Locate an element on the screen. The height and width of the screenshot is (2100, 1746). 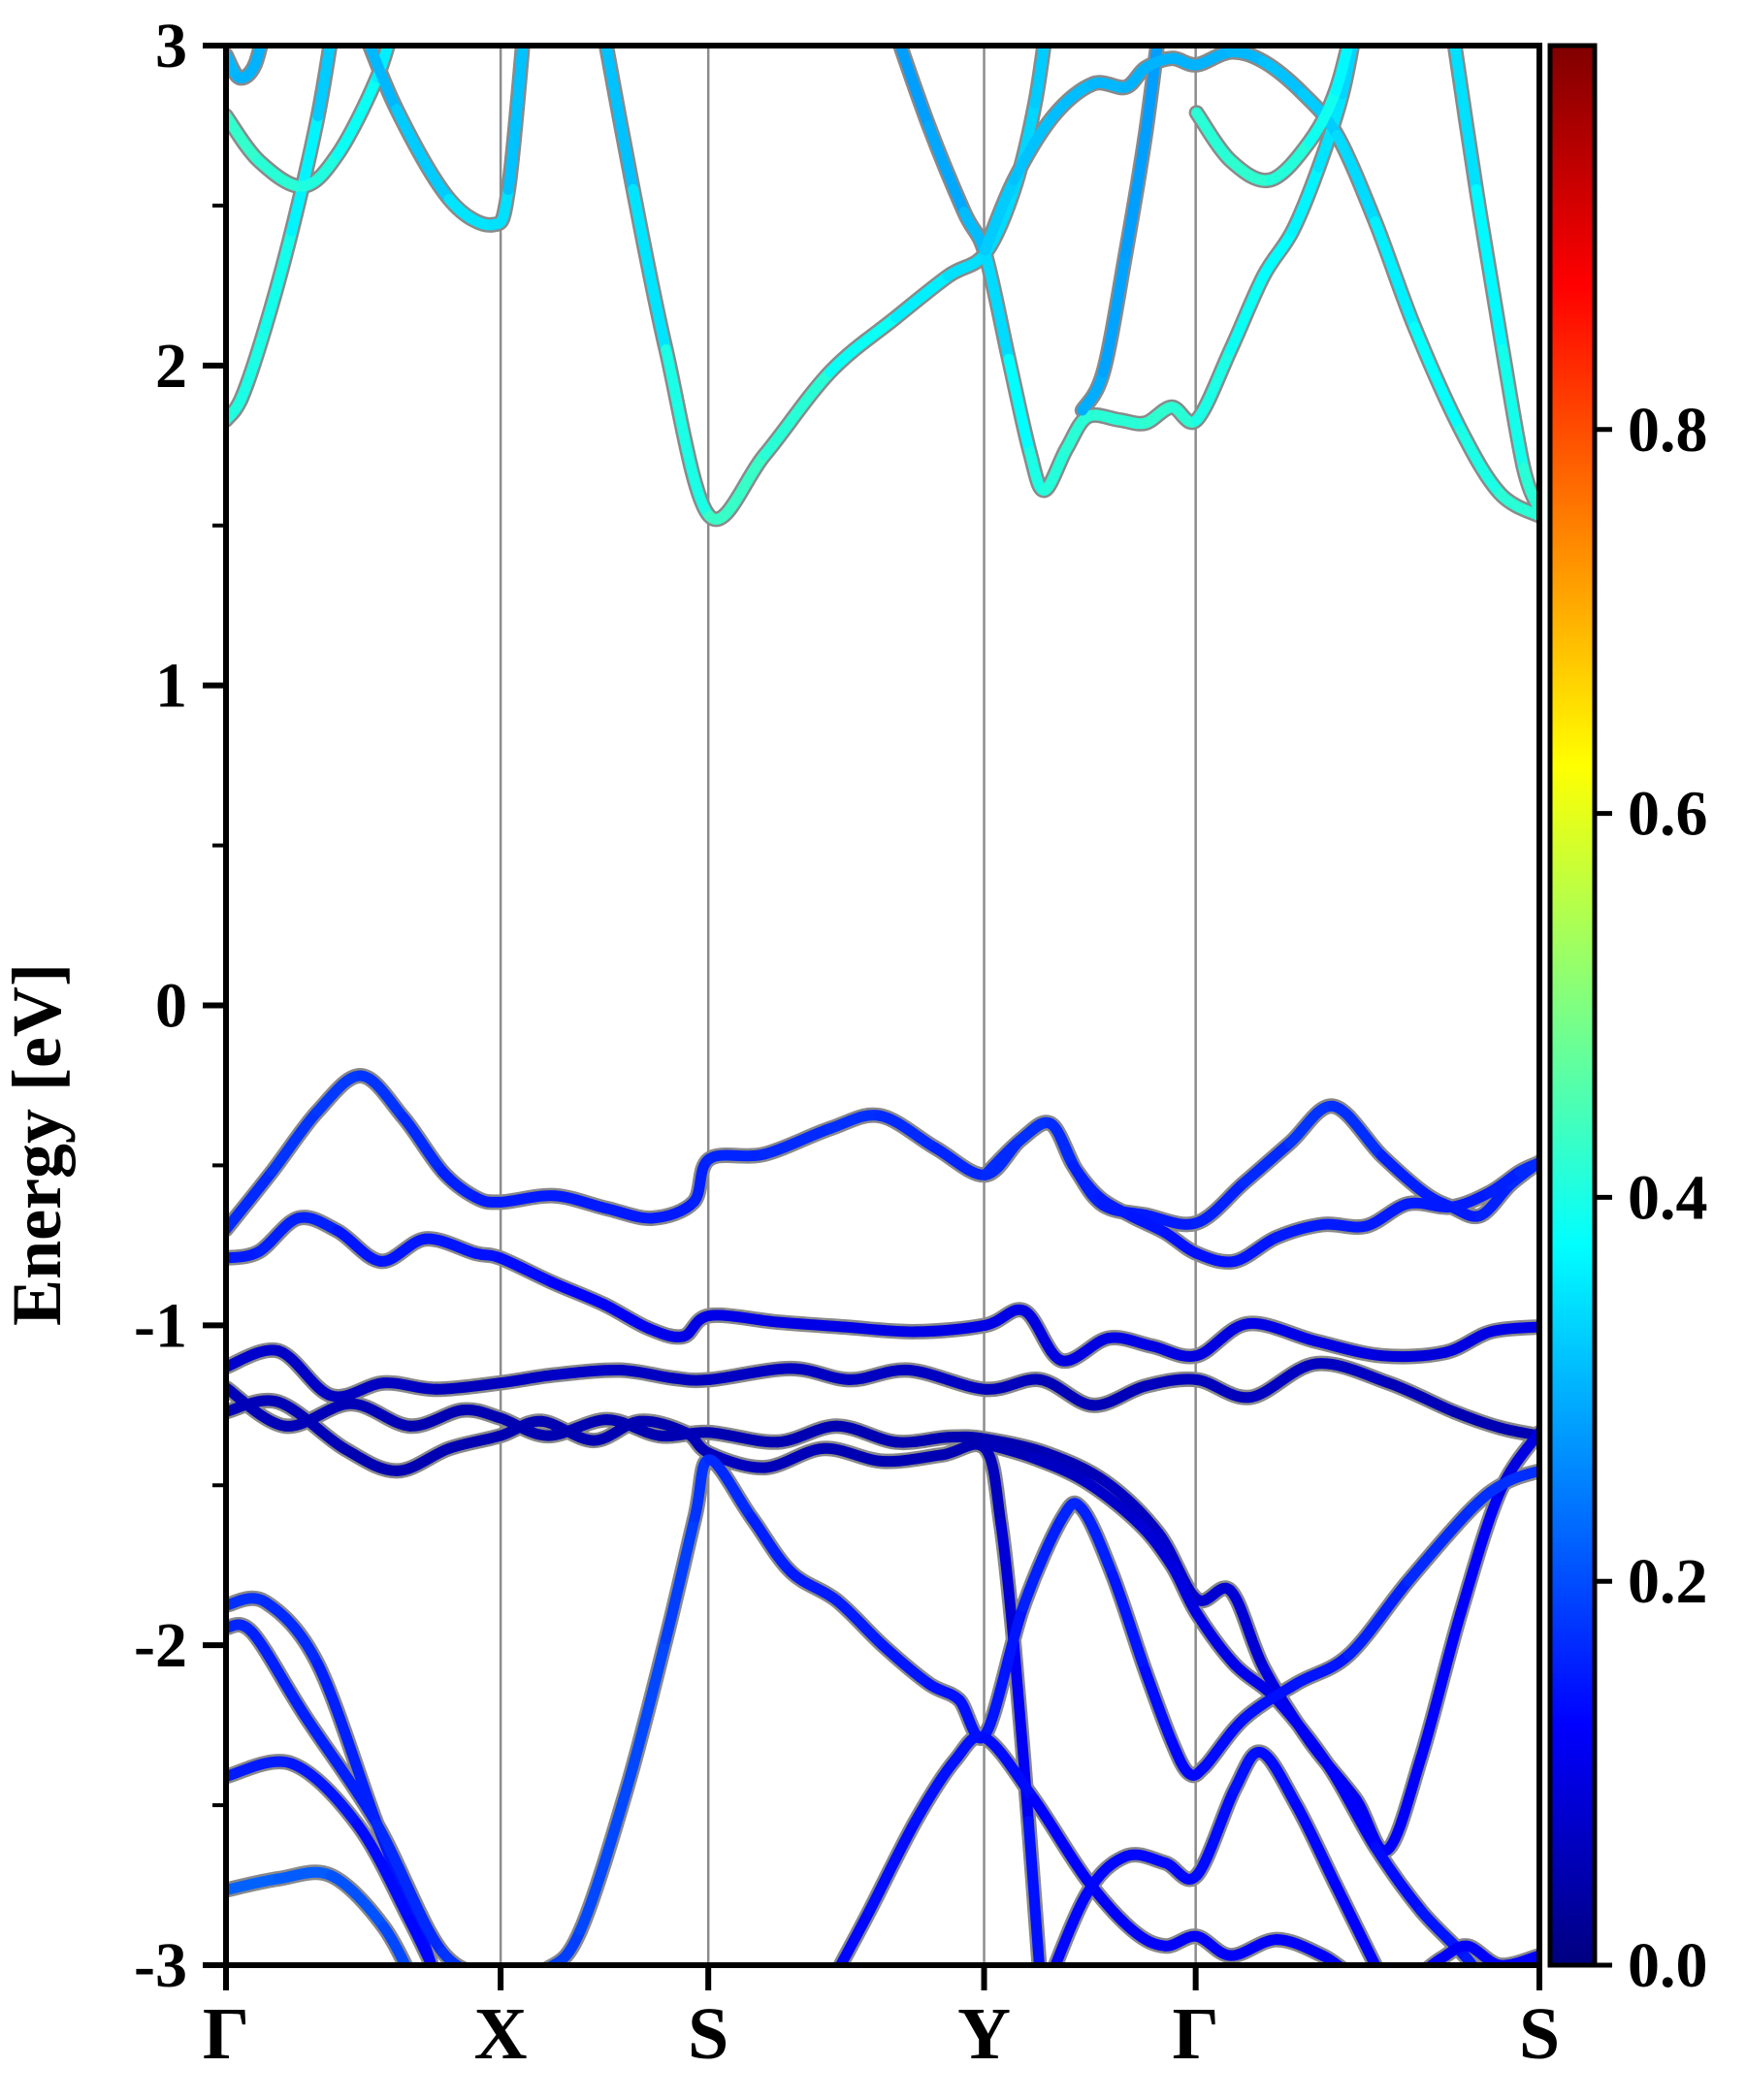
colorbar-gradient is located at coordinates (1572, 1005).